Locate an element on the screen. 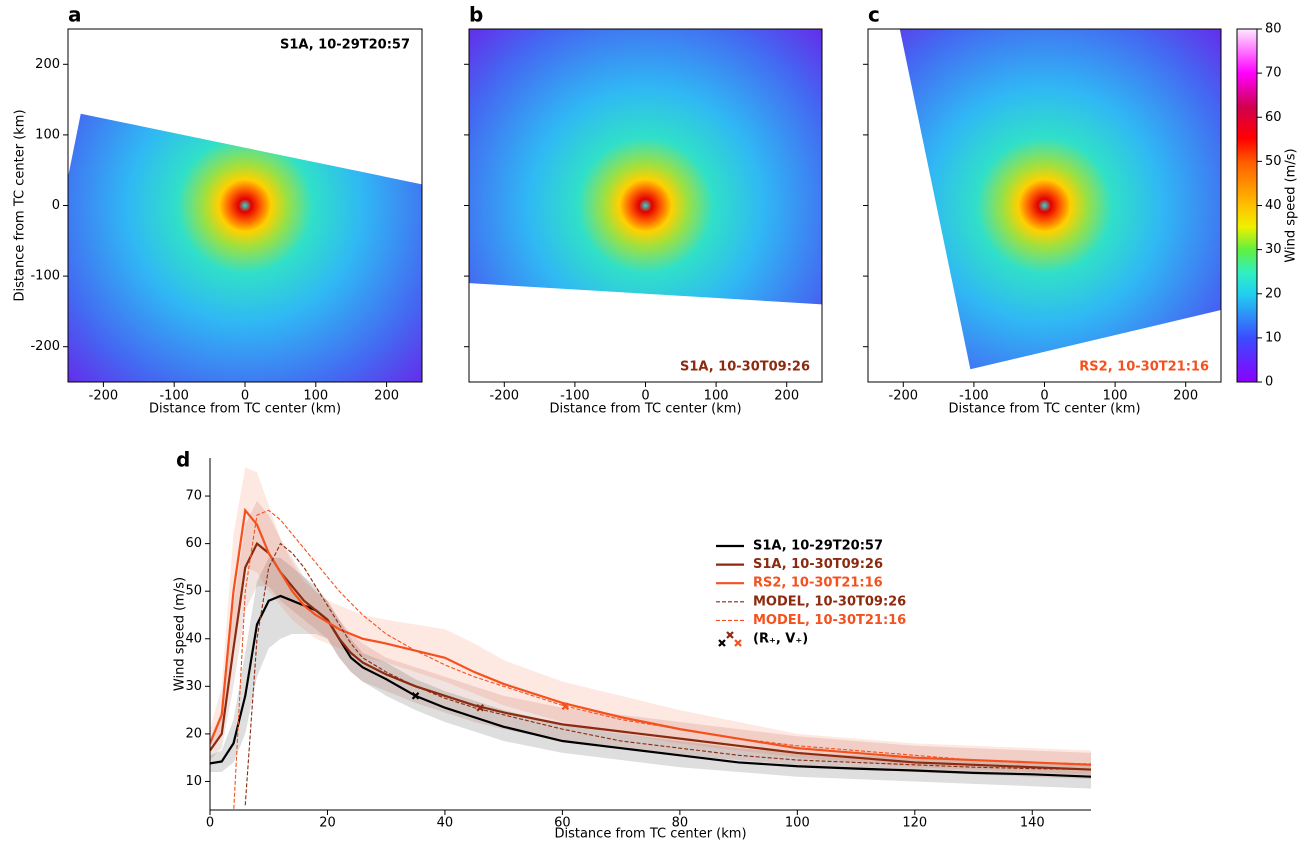 The width and height of the screenshot is (1306, 849). annotation: S1A, 10-29T20:57 is located at coordinates (345, 45).